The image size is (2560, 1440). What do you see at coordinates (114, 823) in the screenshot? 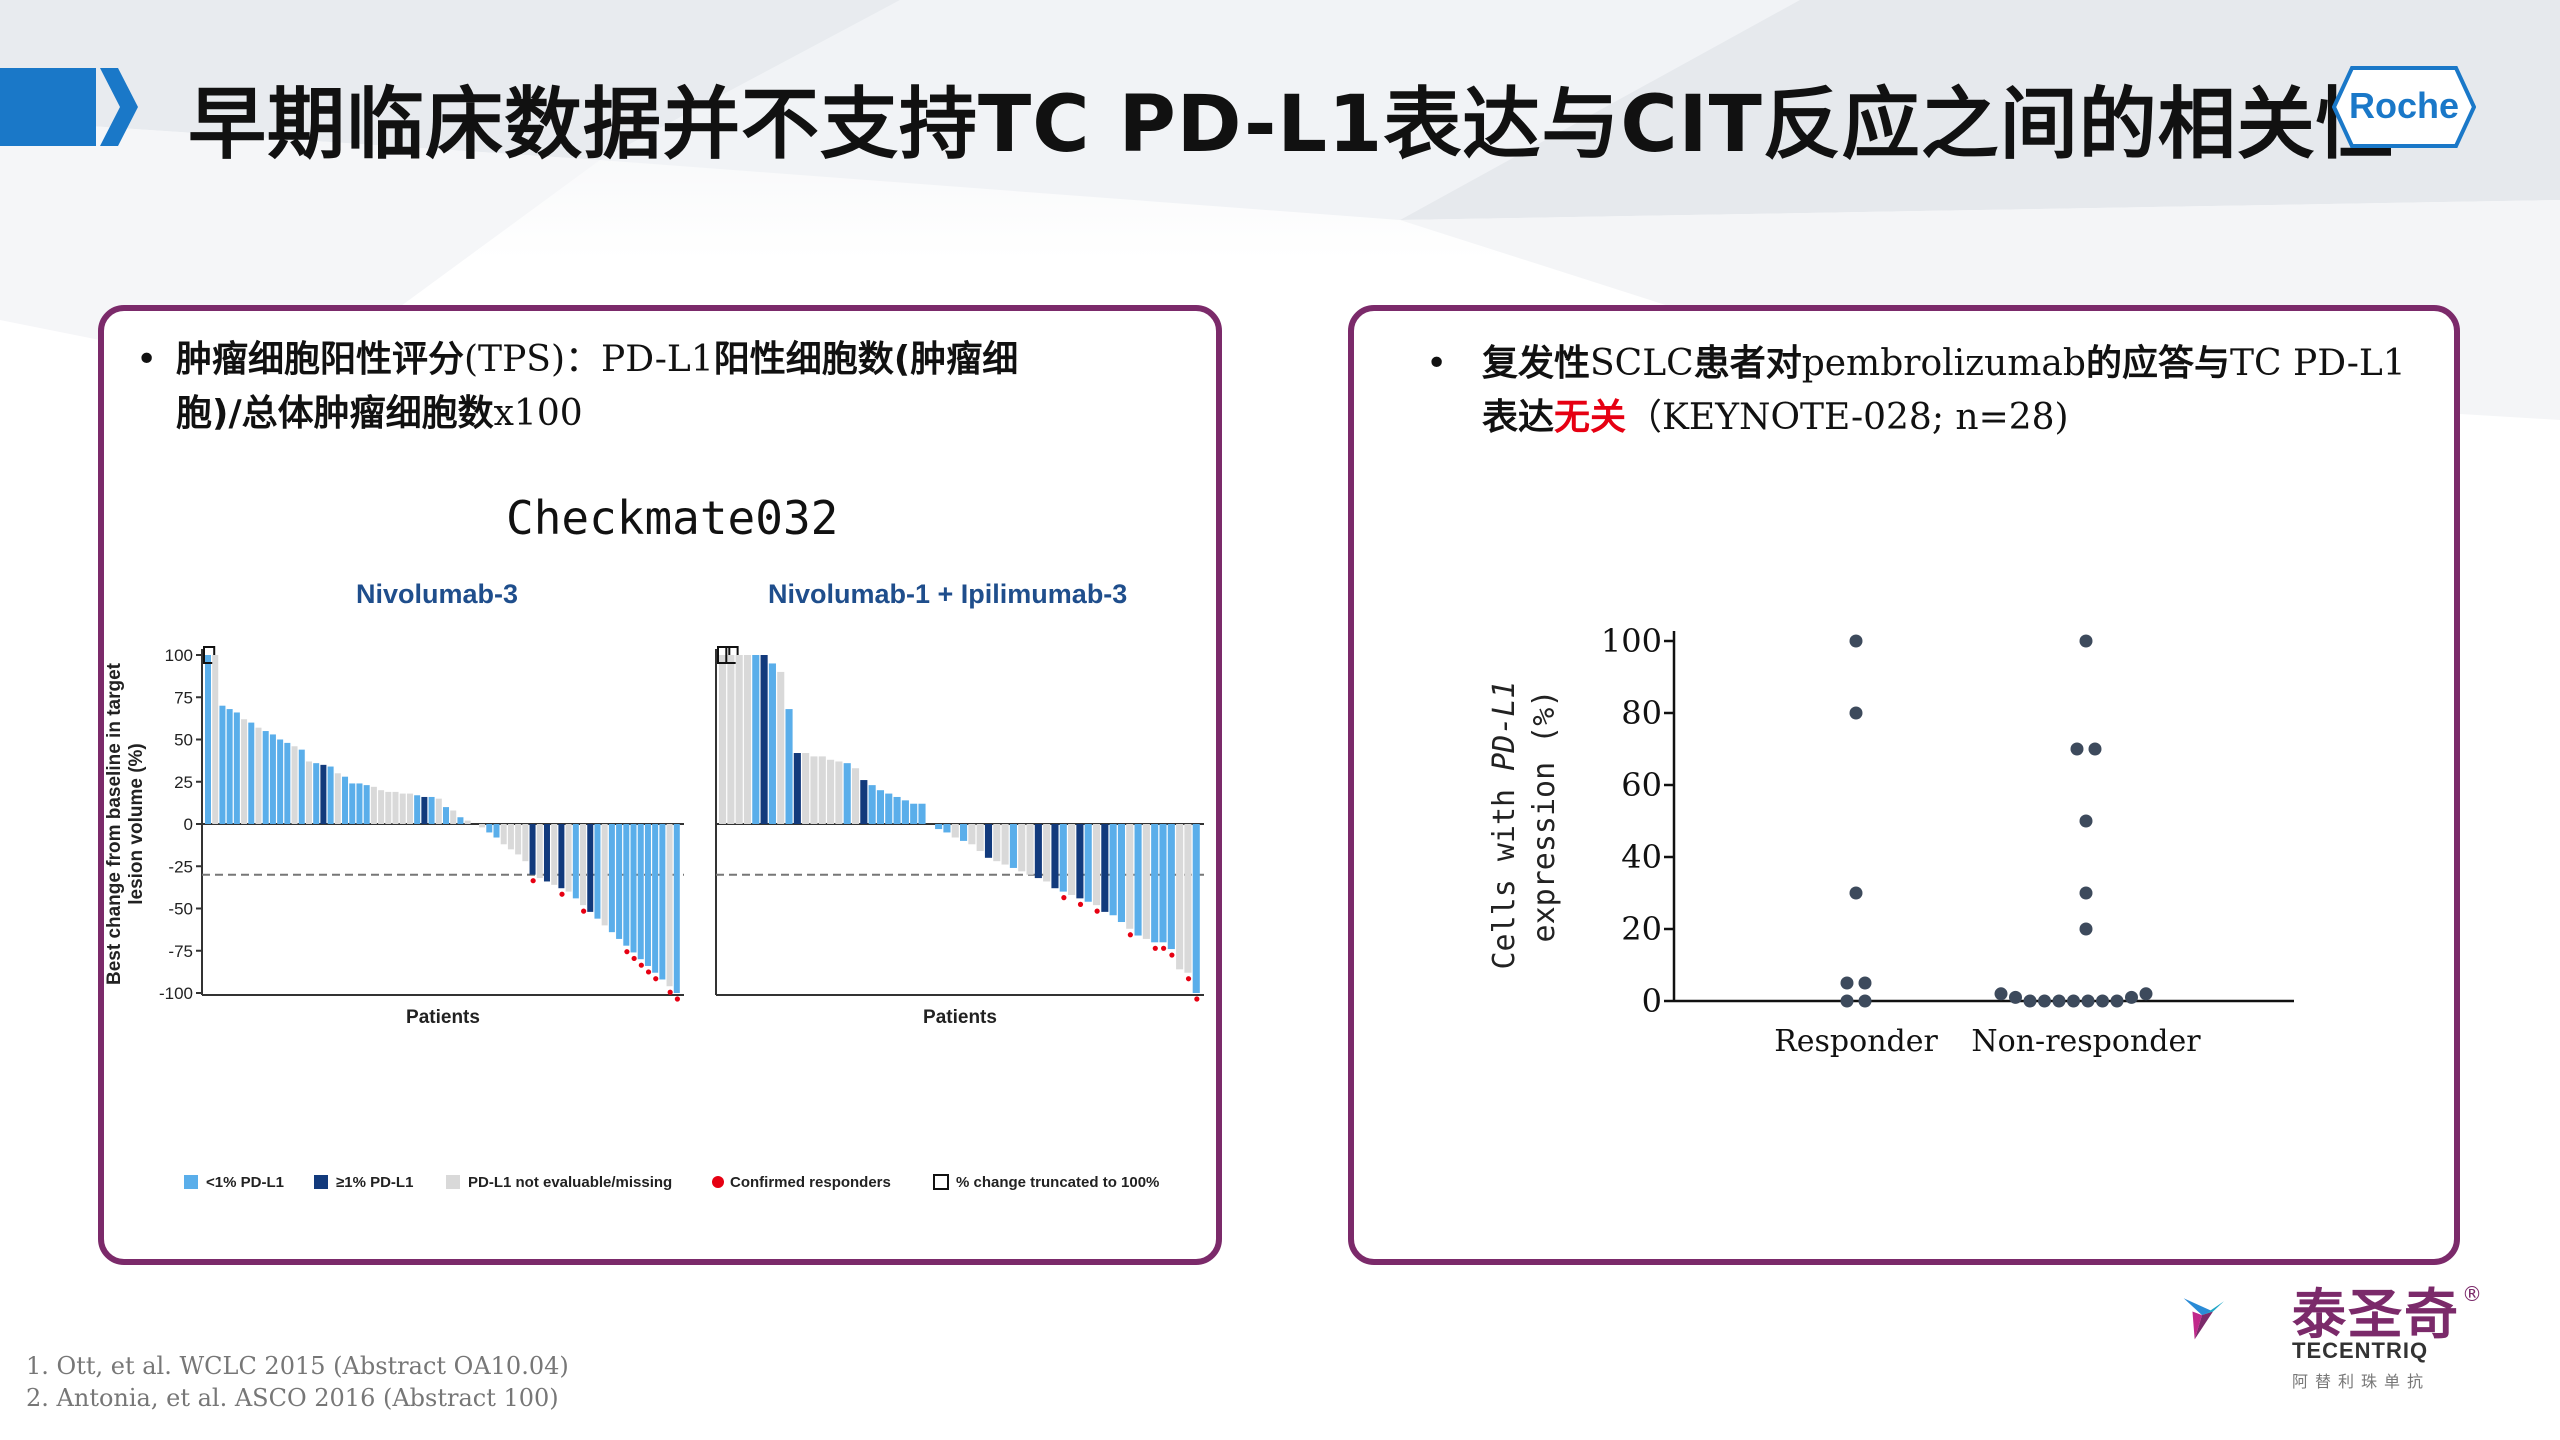
I see `waterfall-y-label-line1: Best change from baseline in target` at bounding box center [114, 823].